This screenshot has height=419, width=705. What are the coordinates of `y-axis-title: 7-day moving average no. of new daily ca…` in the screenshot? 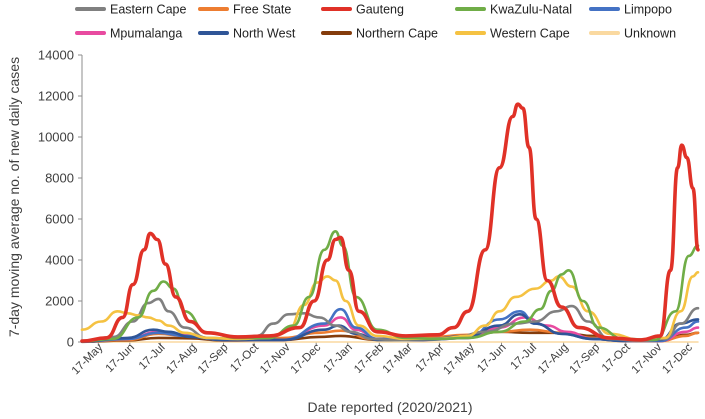 It's located at (14, 197).